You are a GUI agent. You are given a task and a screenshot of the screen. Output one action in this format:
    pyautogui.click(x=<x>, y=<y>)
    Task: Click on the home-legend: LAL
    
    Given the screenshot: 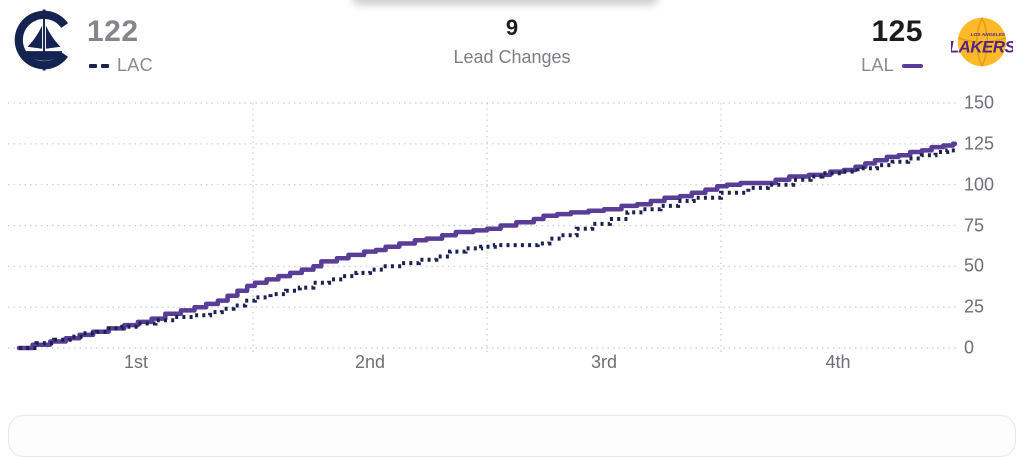 What is the action you would take?
    pyautogui.click(x=823, y=65)
    